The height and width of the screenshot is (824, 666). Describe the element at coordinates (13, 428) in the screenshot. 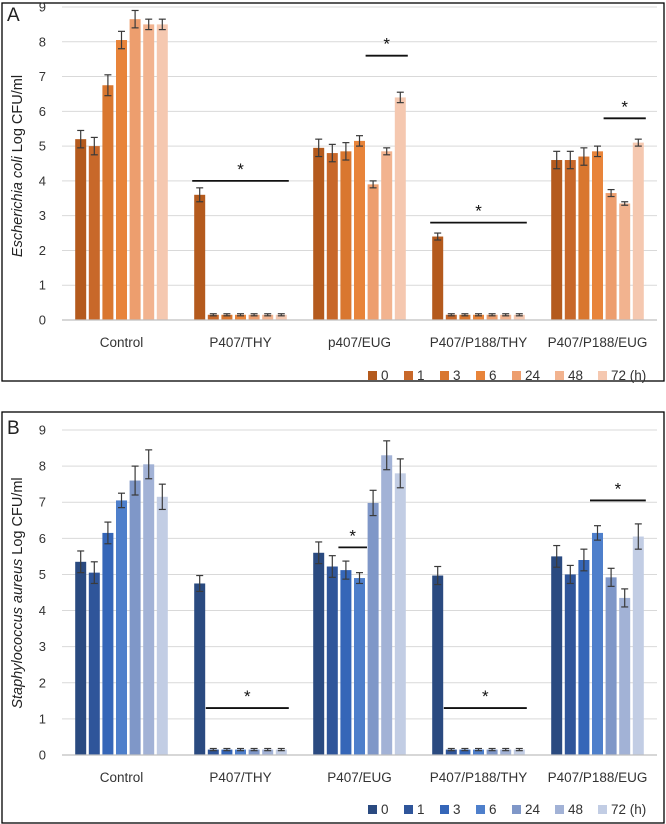

I see `panel-letter: B` at that location.